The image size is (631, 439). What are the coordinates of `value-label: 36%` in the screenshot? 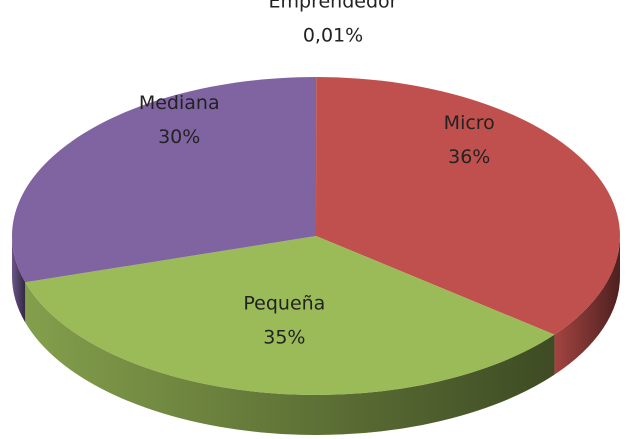 It's located at (469, 157).